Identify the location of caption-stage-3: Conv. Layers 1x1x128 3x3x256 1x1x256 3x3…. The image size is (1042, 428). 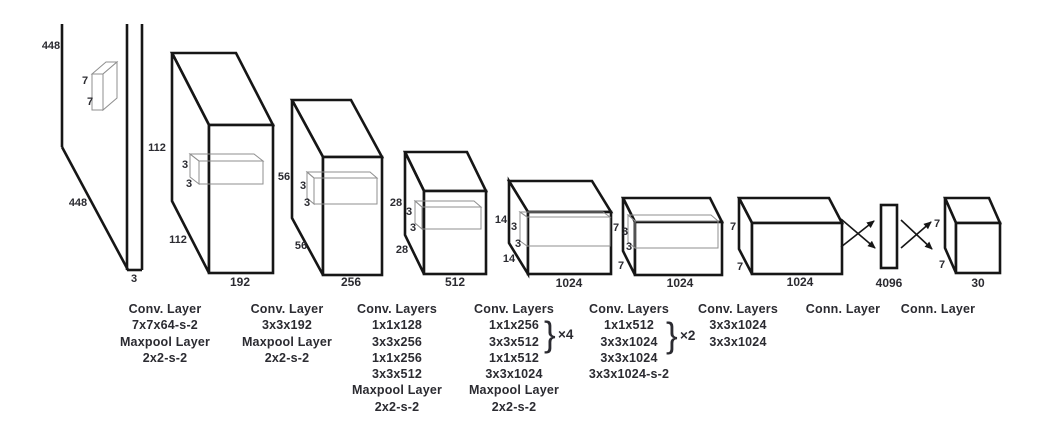
(397, 358).